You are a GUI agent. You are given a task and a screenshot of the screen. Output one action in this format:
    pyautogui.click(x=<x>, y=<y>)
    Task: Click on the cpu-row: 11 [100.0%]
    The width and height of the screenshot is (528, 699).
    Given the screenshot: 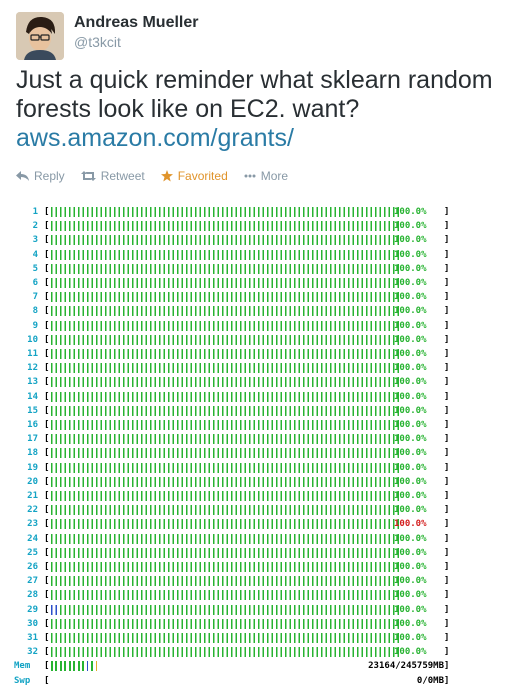 What is the action you would take?
    pyautogui.click(x=238, y=354)
    